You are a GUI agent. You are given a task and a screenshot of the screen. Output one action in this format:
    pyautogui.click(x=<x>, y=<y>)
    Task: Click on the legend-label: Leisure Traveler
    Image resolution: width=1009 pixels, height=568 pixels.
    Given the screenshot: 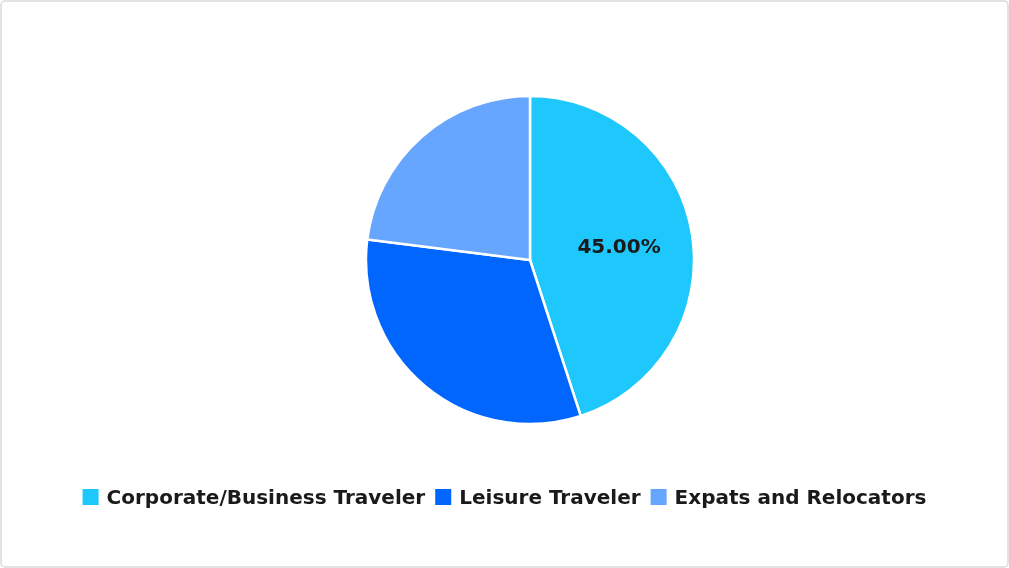 What is the action you would take?
    pyautogui.click(x=550, y=497)
    